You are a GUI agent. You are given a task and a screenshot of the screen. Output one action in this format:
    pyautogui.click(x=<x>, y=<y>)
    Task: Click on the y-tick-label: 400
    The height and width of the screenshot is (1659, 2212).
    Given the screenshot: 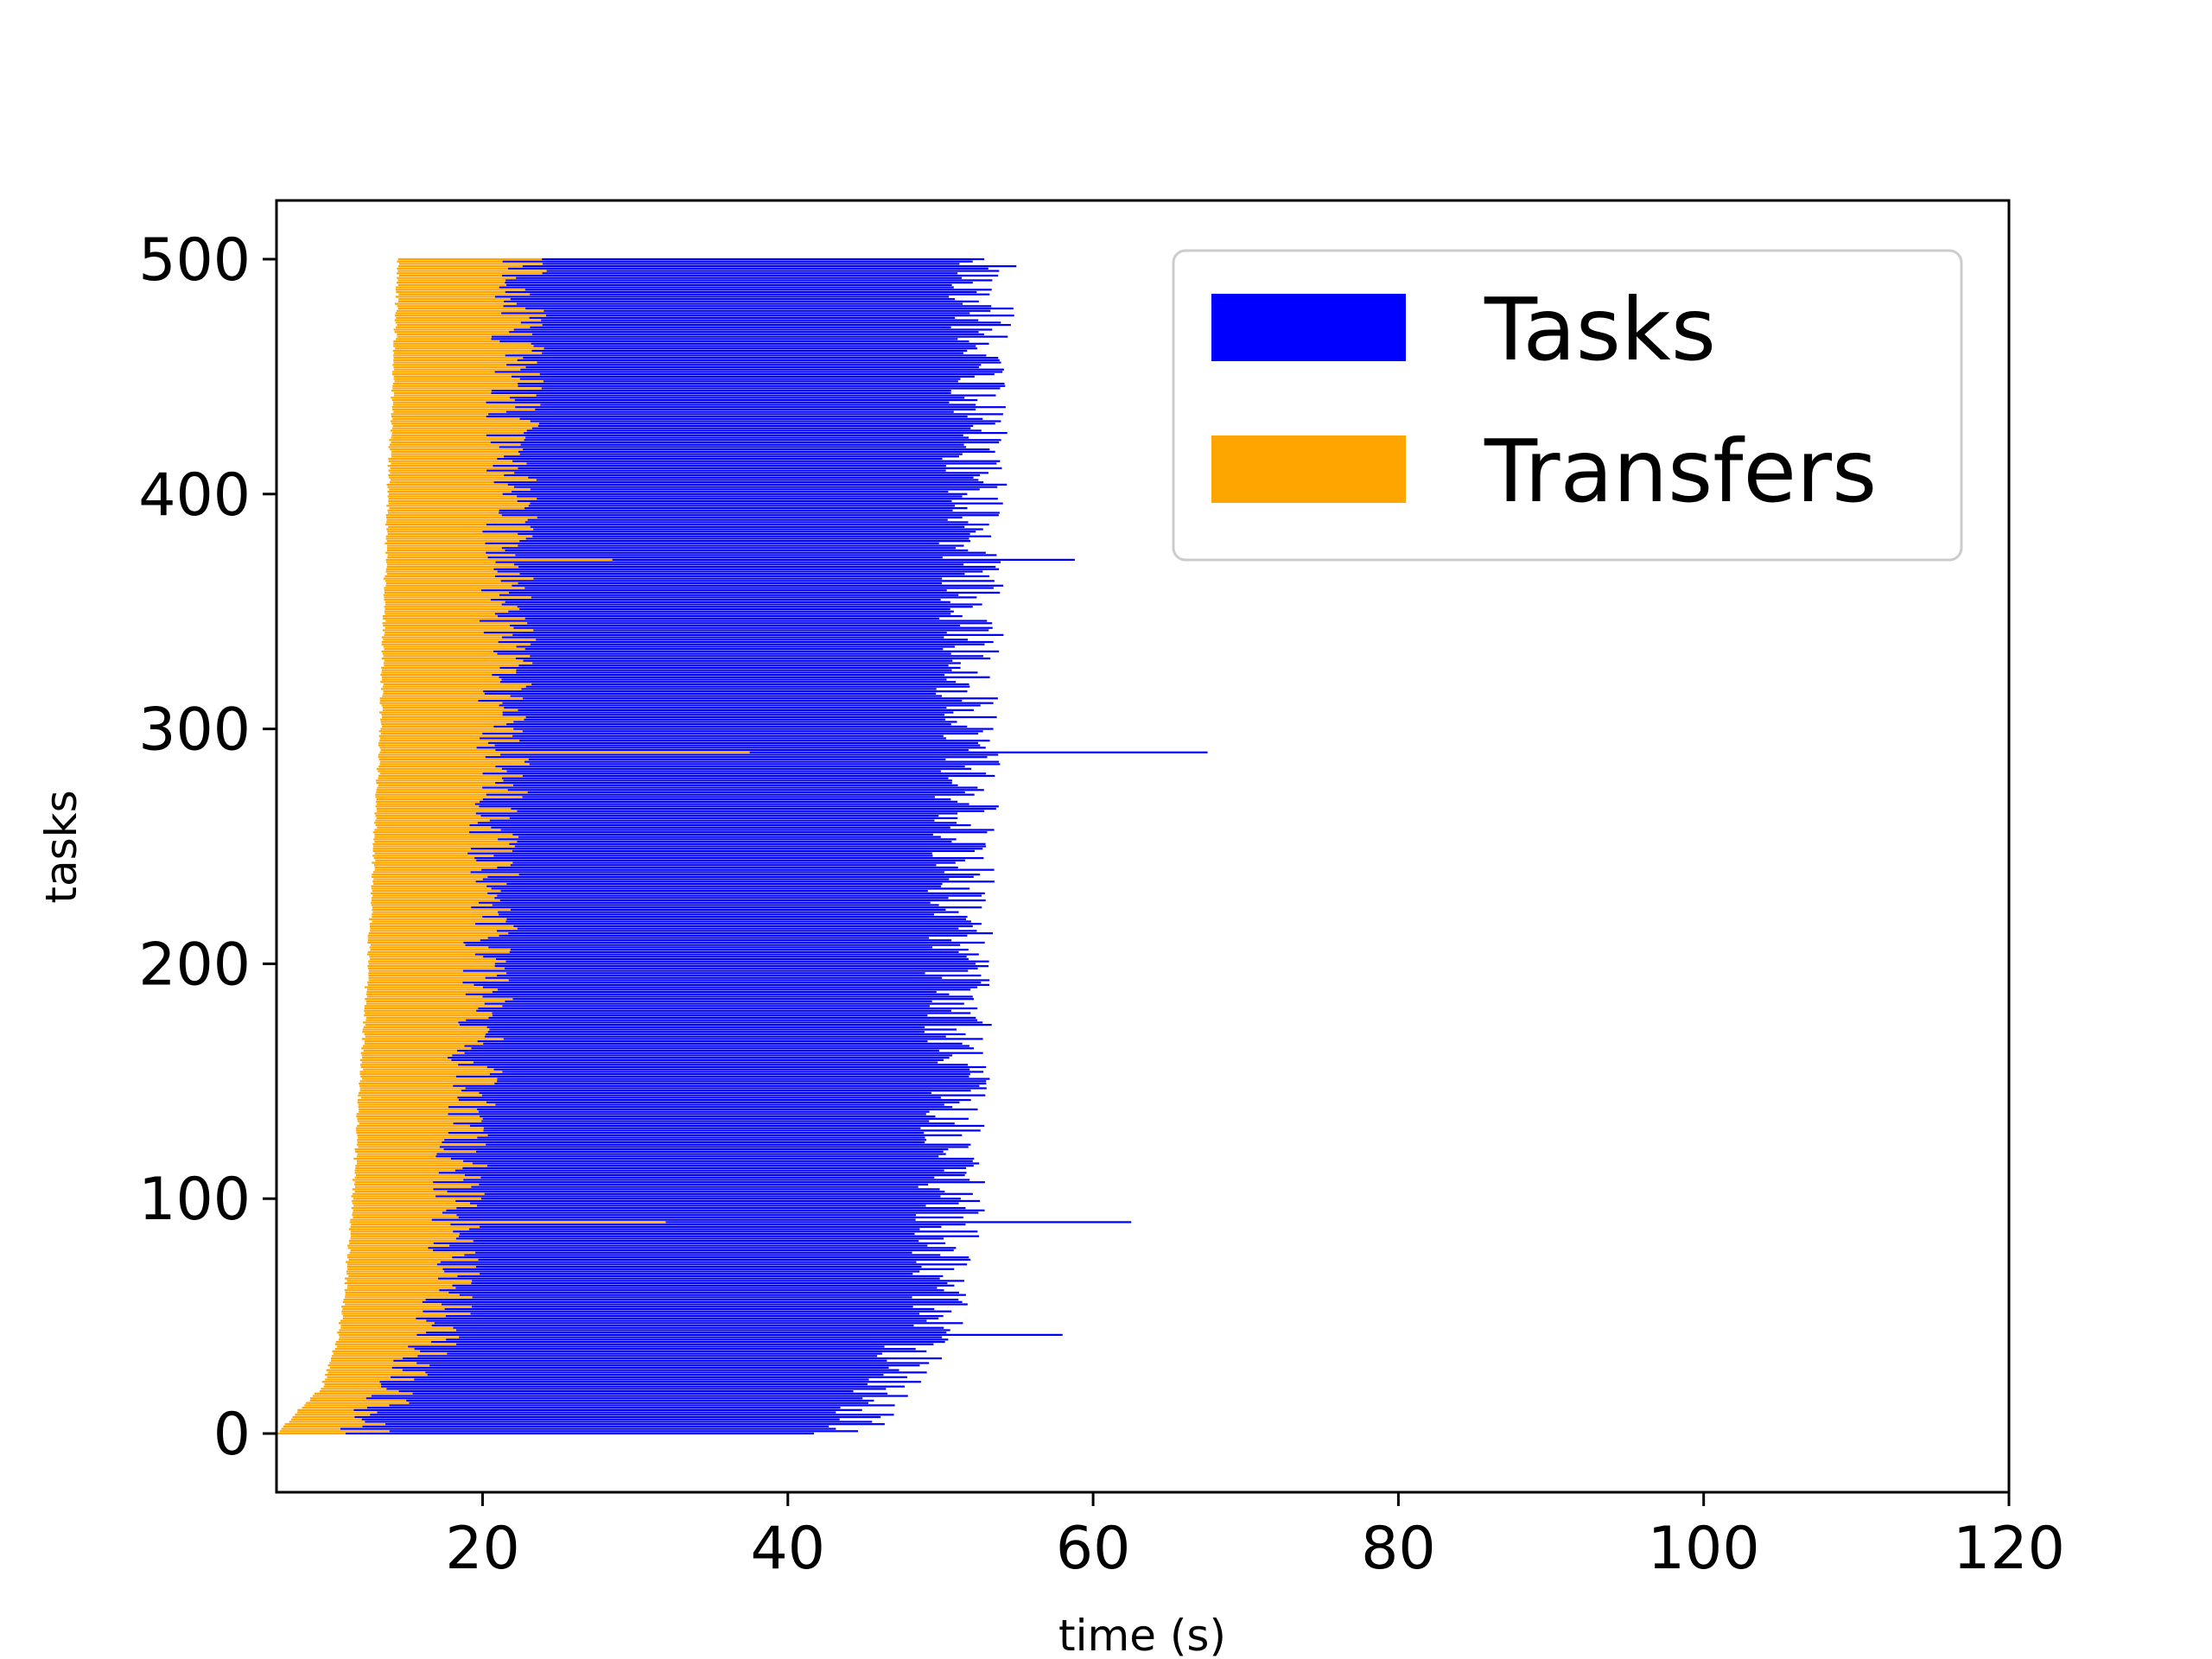 What is the action you would take?
    pyautogui.click(x=194, y=495)
    